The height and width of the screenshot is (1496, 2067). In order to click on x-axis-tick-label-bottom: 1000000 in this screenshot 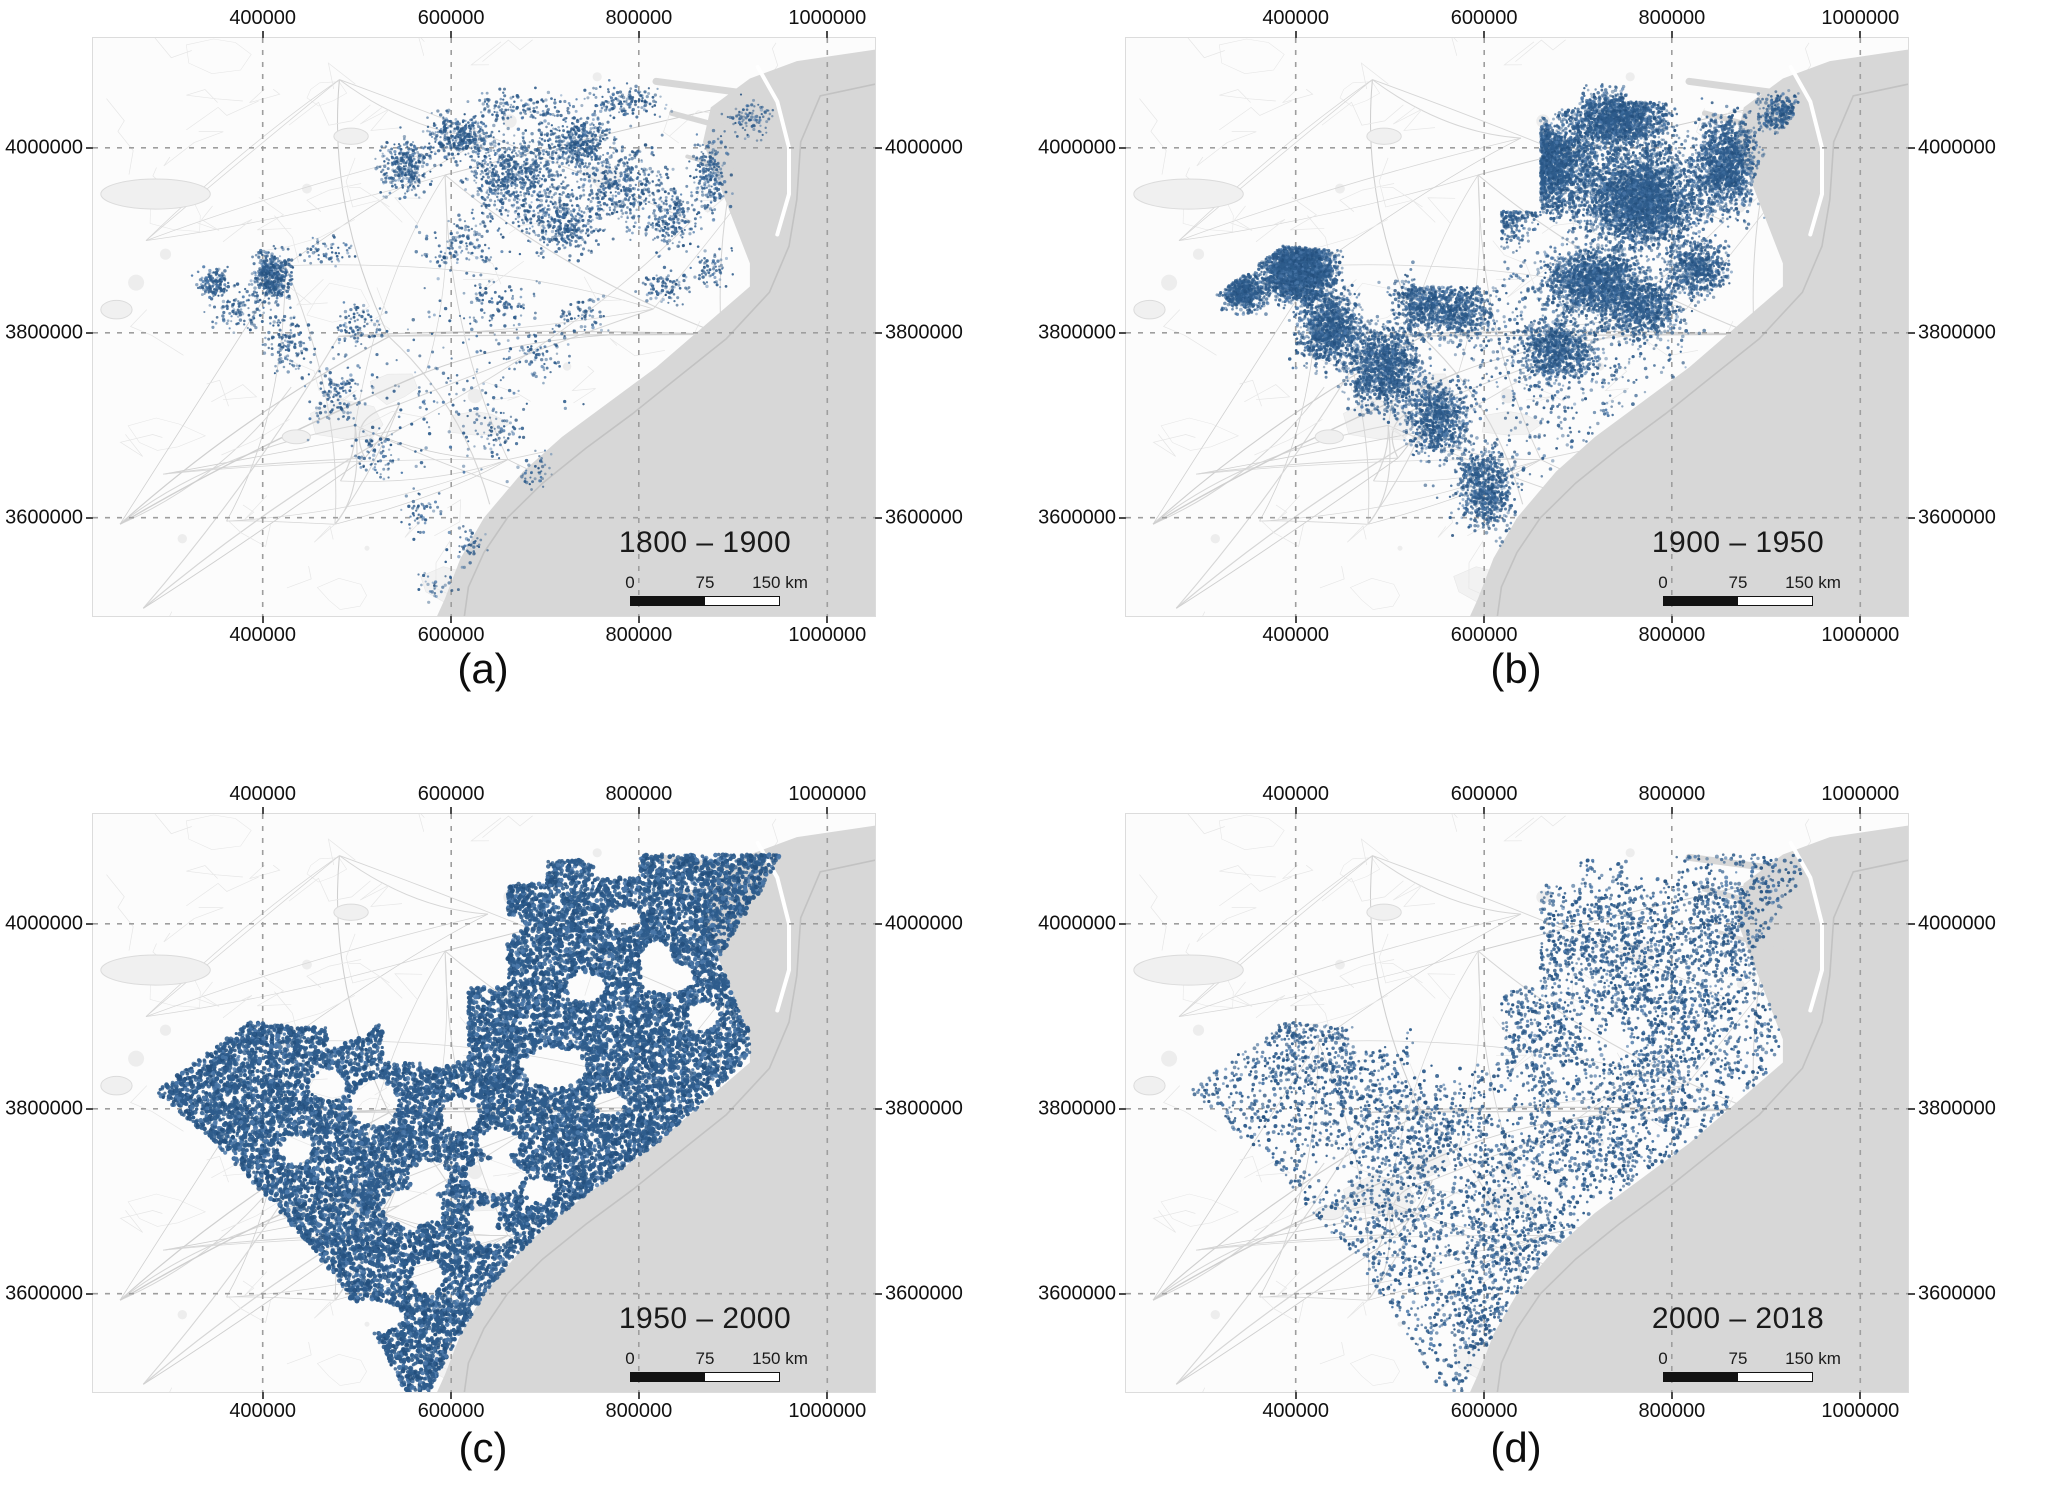, I will do `click(1860, 635)`.